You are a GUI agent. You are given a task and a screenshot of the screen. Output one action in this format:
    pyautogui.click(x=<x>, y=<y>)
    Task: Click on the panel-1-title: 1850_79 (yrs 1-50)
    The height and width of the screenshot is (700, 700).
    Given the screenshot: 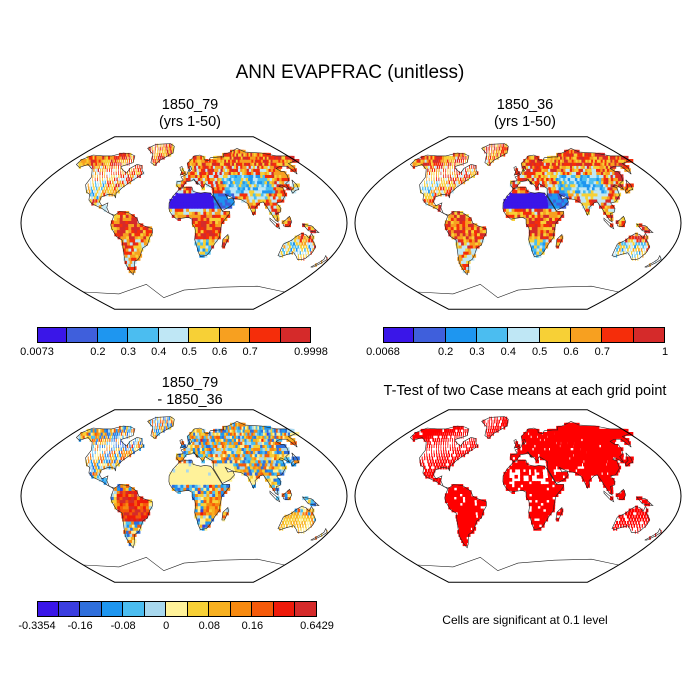 What is the action you would take?
    pyautogui.click(x=190, y=114)
    